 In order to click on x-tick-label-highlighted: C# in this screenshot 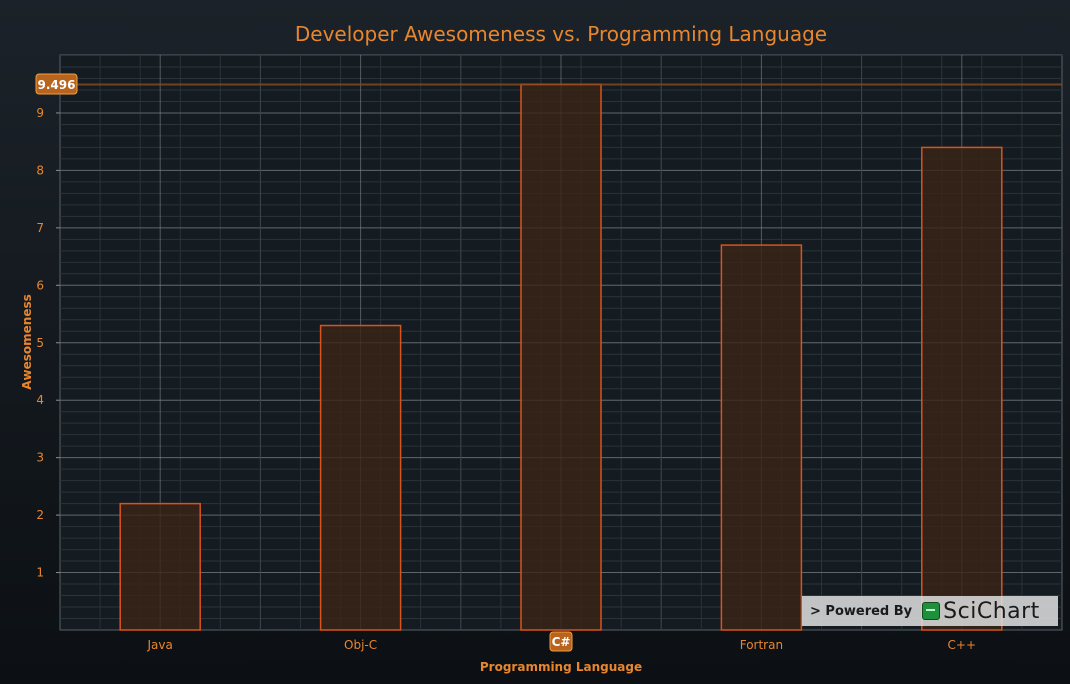, I will do `click(561, 642)`.